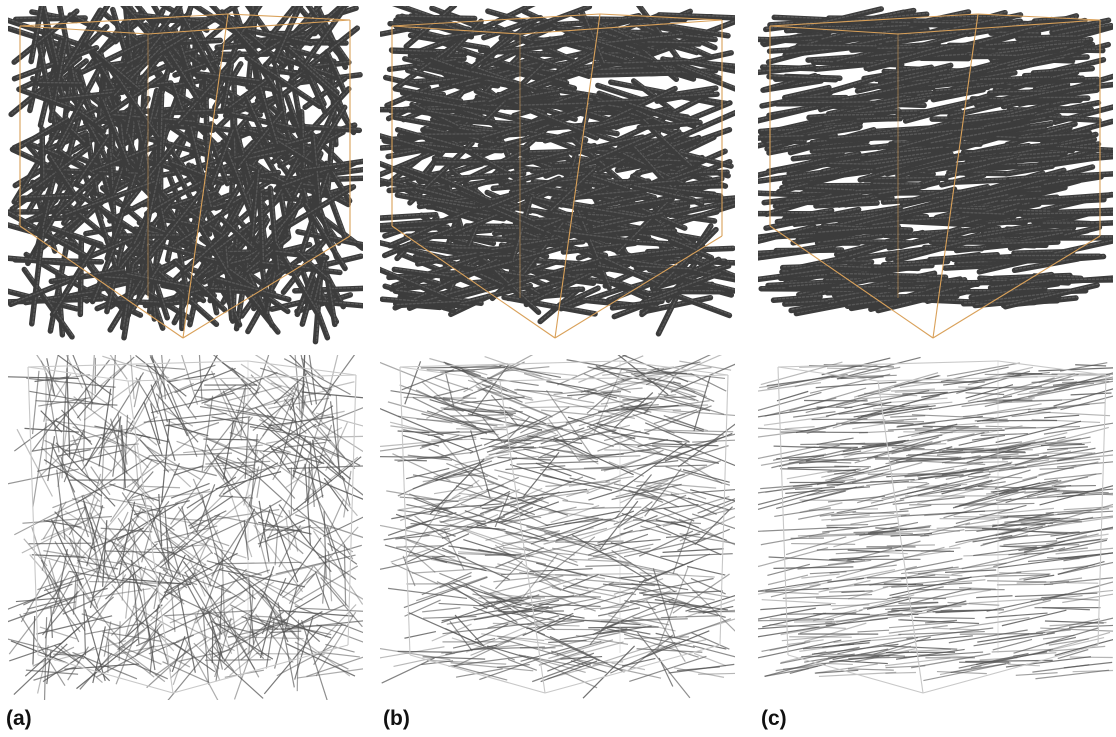 The image size is (1116, 737). I want to click on cube-frame-c-top, so click(935, 176).